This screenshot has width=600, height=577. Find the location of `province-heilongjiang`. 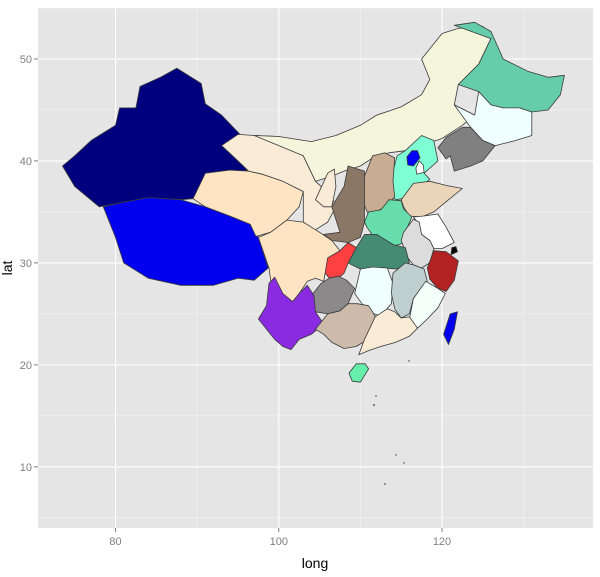

province-heilongjiang is located at coordinates (509, 67).